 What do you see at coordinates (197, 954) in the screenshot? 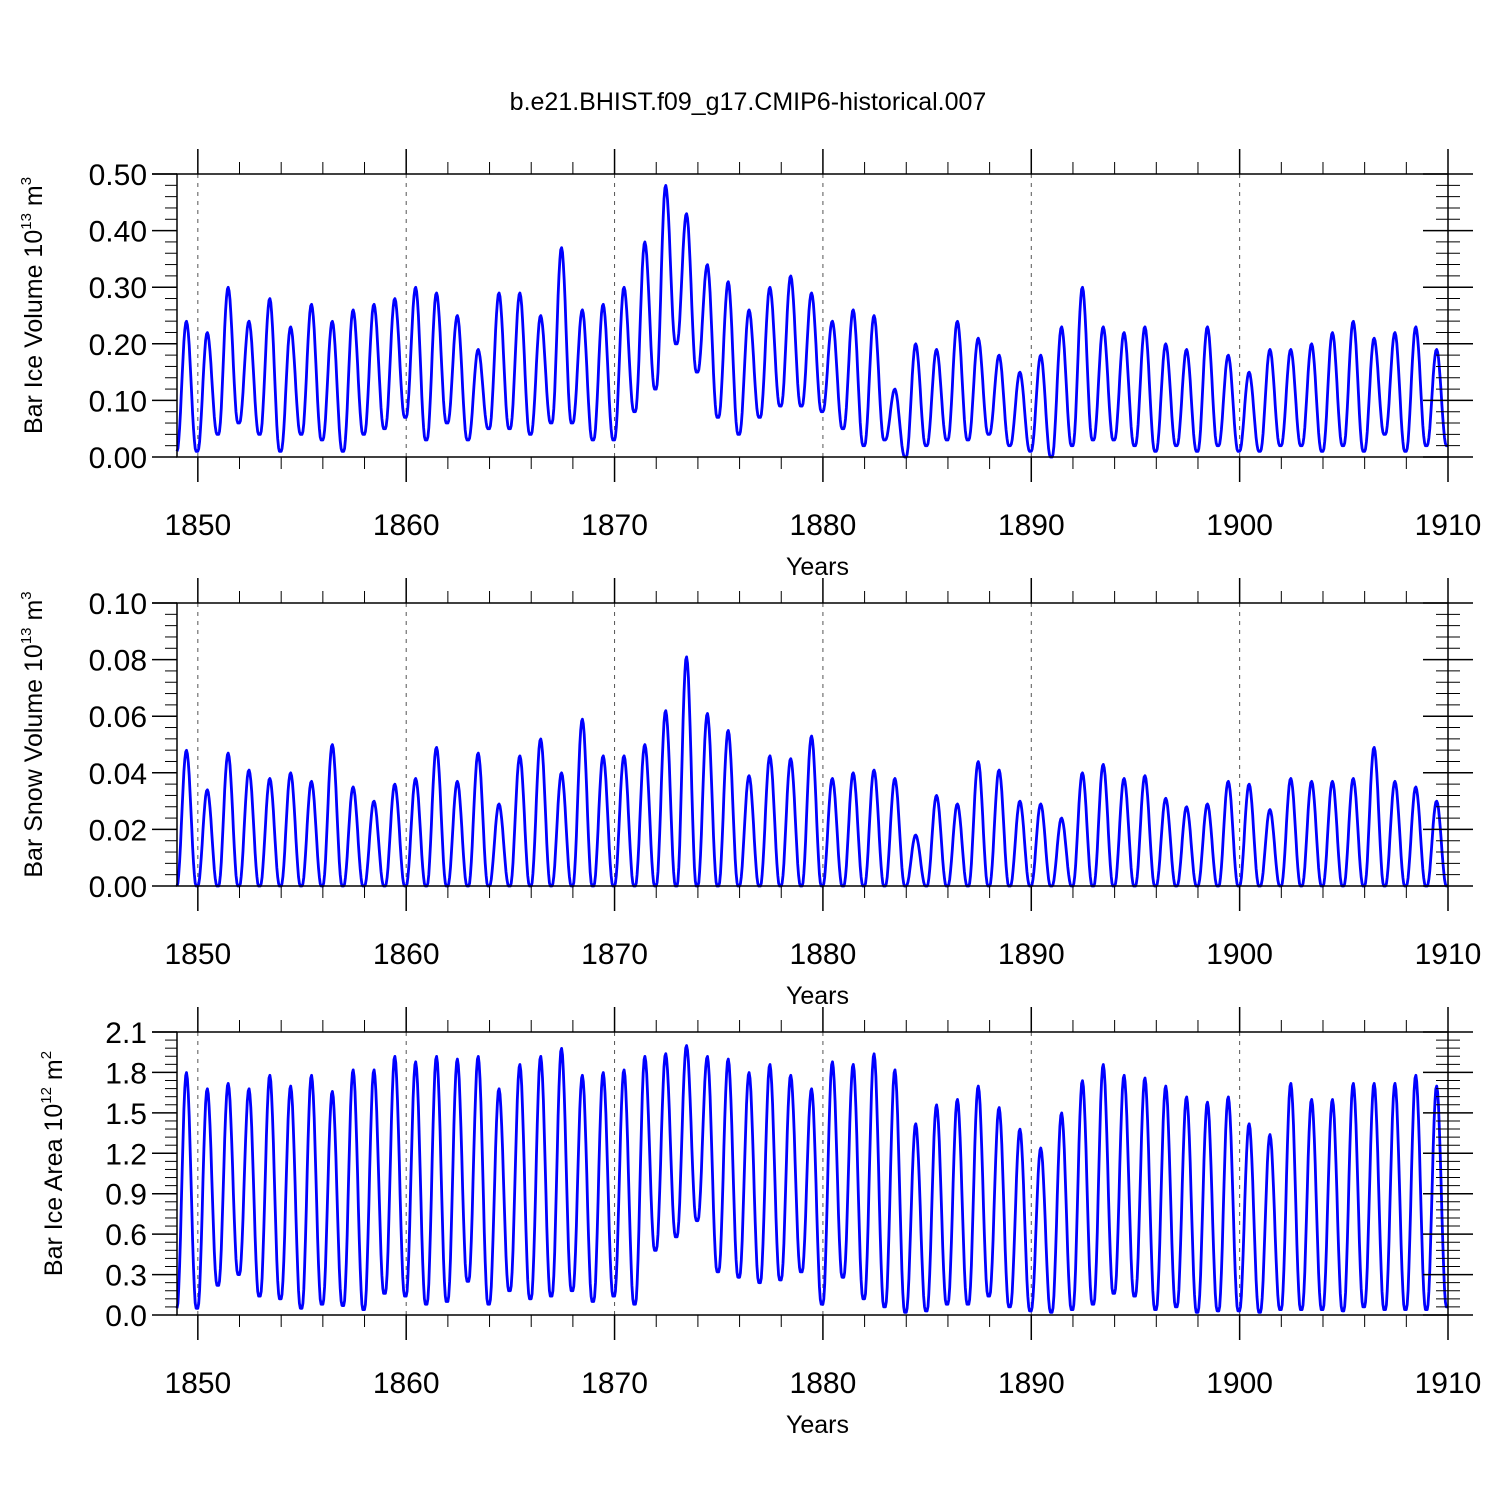
I see `snow-volume-xtick-label: 1850` at bounding box center [197, 954].